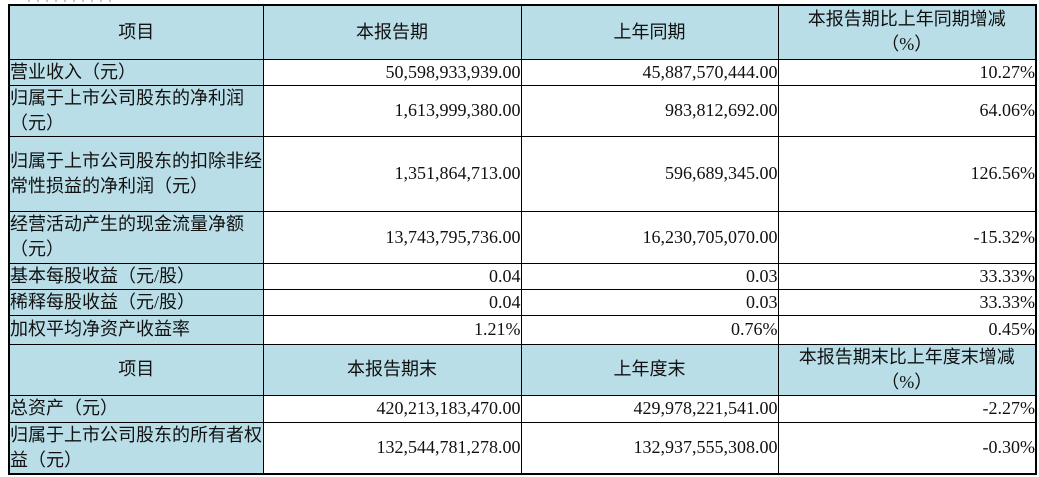 This screenshot has height=477, width=1039. I want to click on value-current-period: 1,613,999,380.00, so click(392, 110).